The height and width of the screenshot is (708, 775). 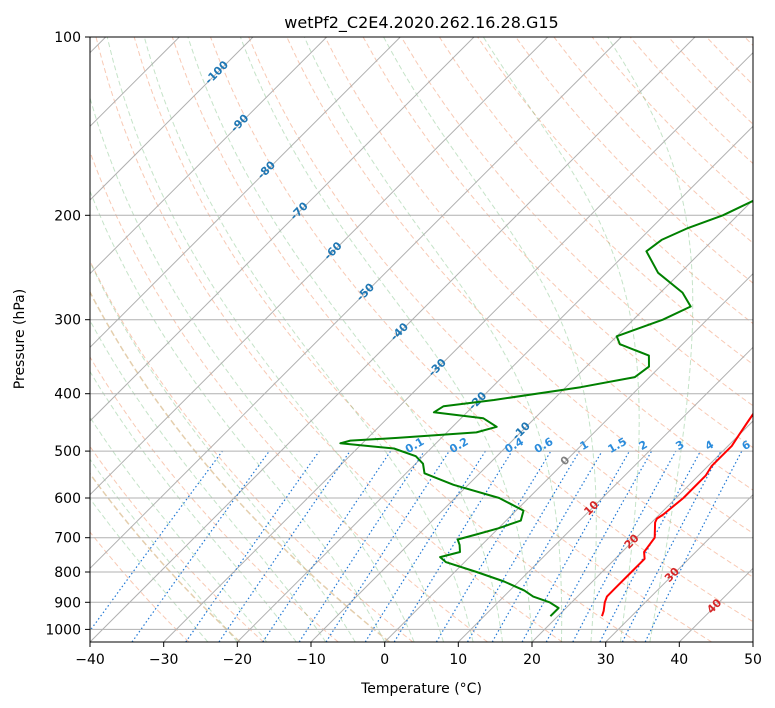 What do you see at coordinates (67, 395) in the screenshot?
I see `y-tick-label: 400` at bounding box center [67, 395].